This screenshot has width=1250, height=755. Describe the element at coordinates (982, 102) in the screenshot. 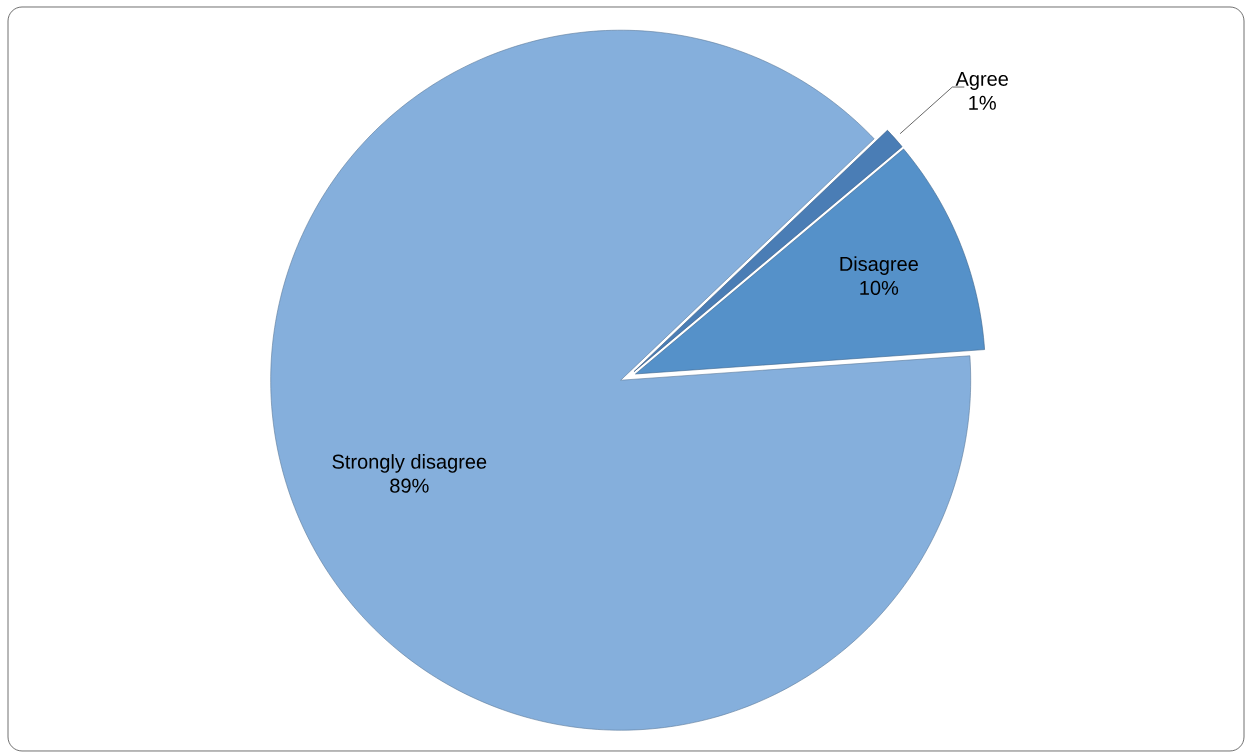

I see `data-label: 1%` at that location.